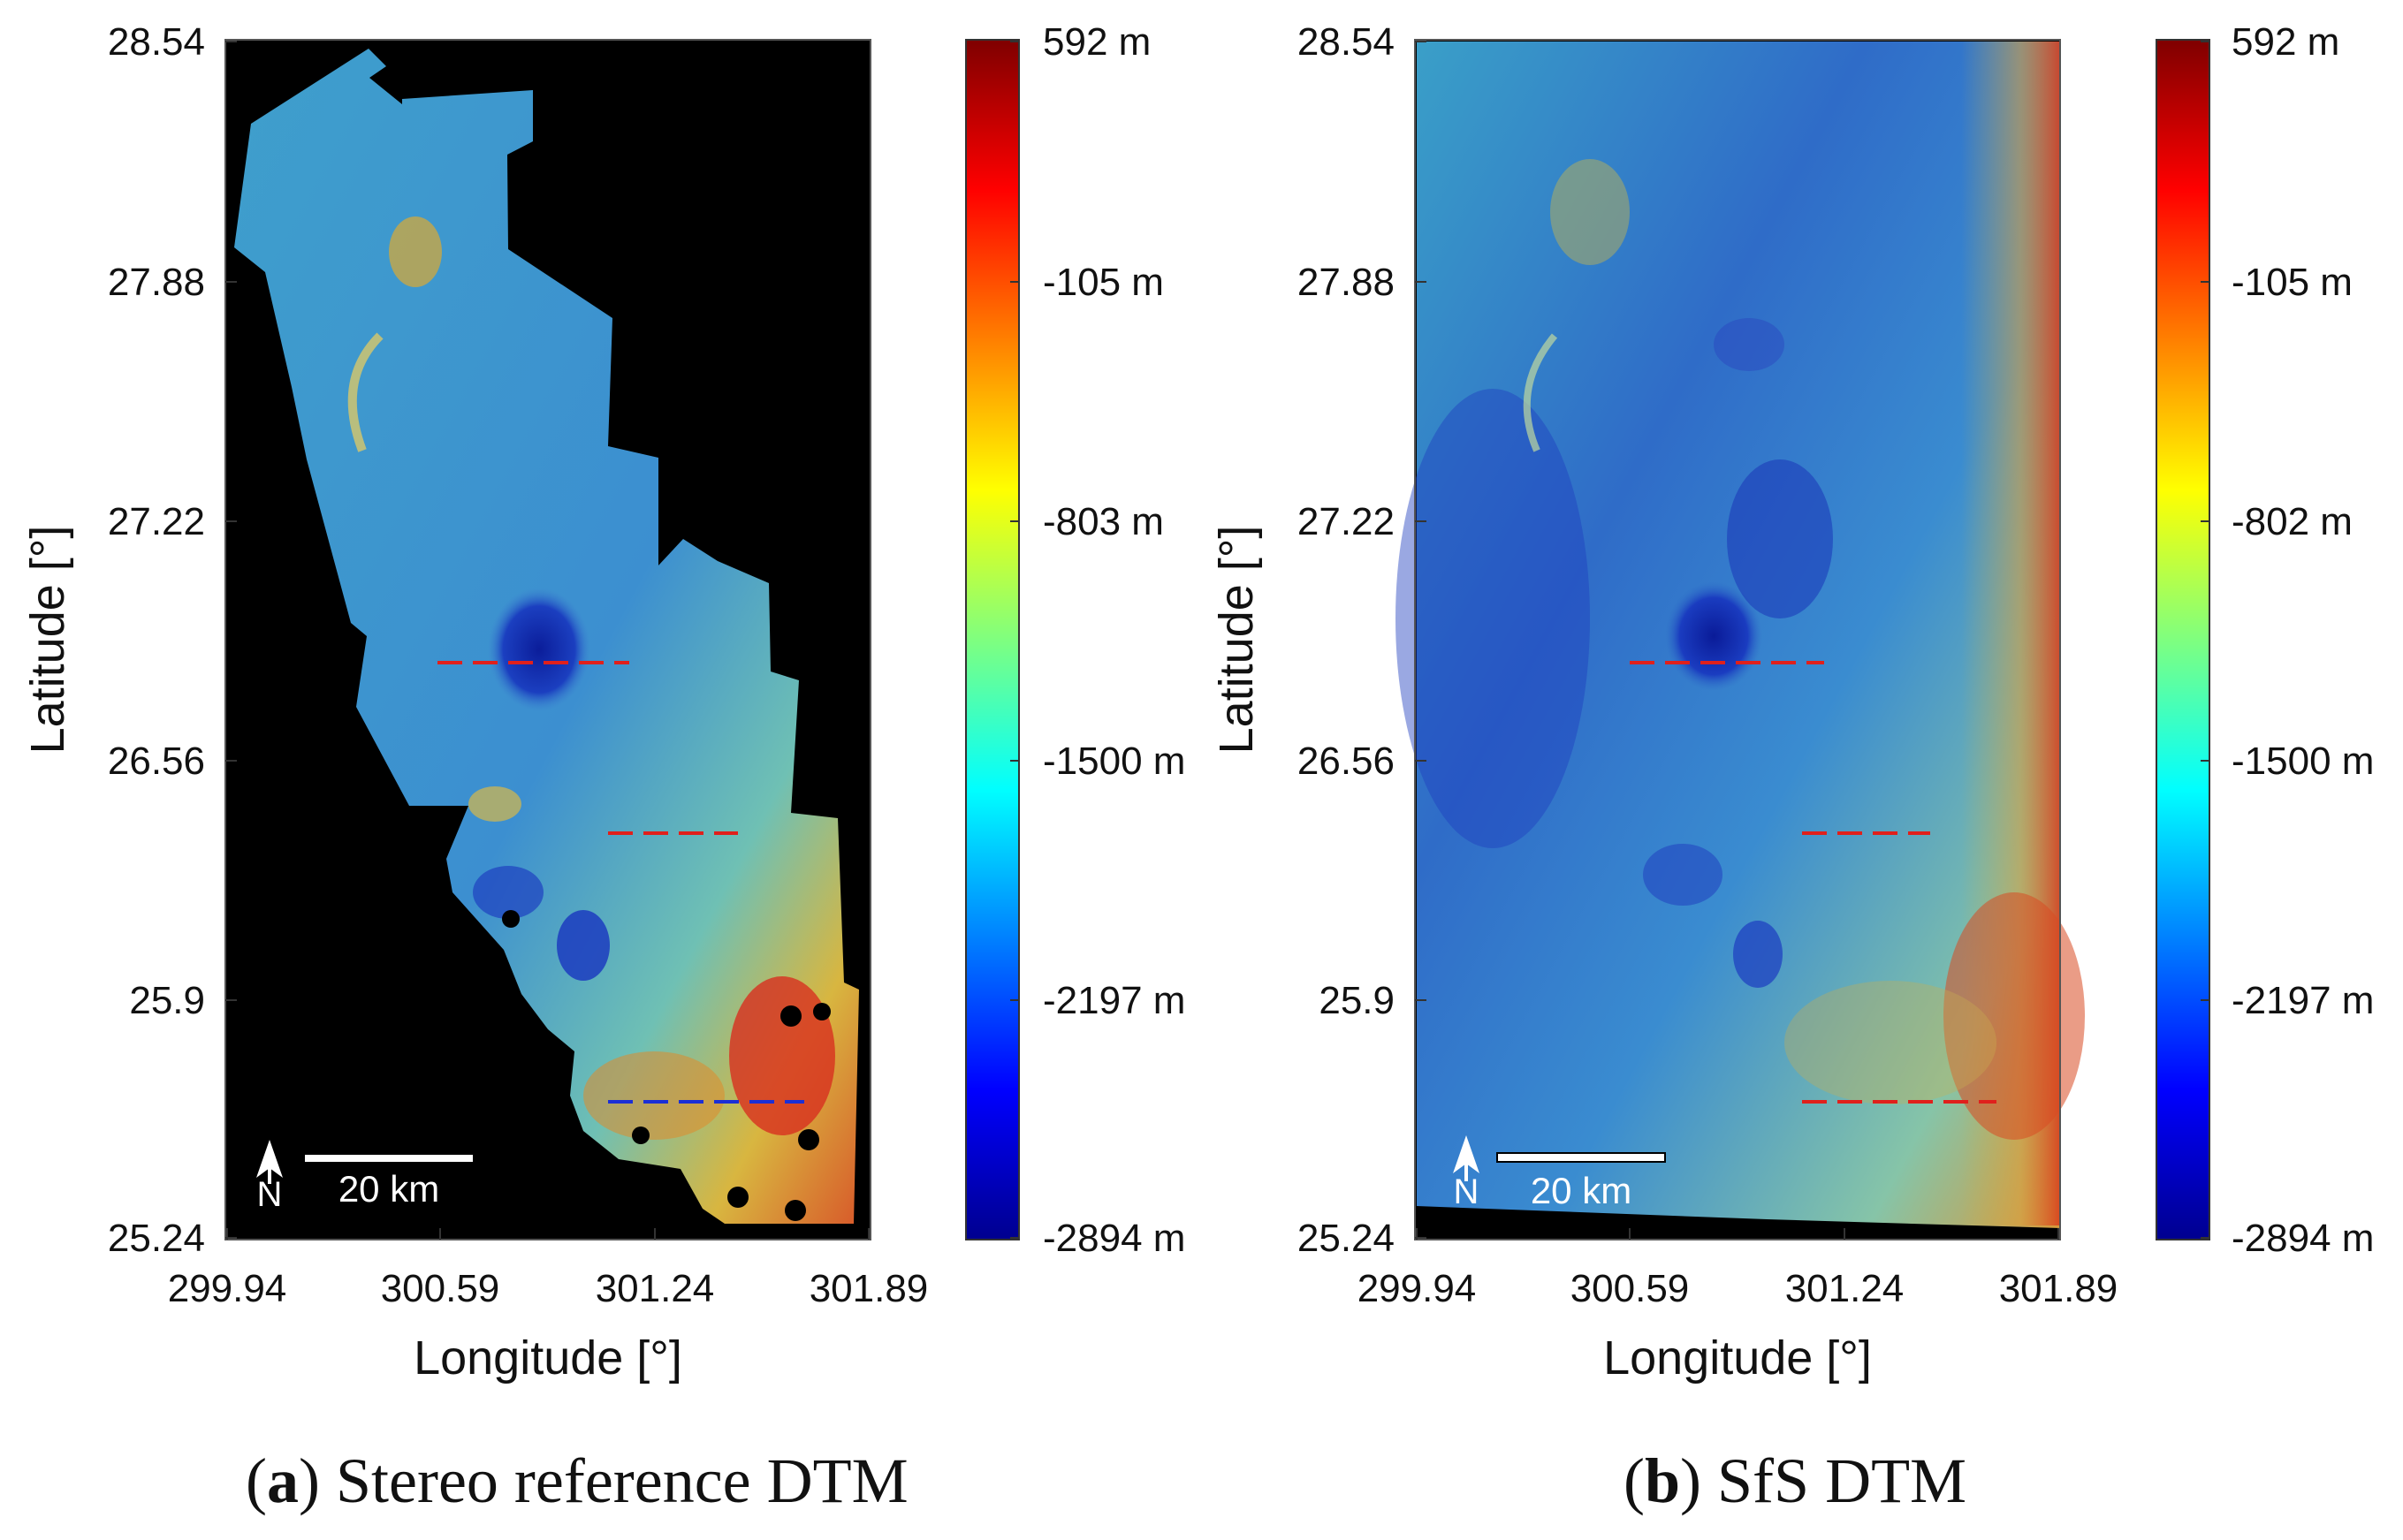  Describe the element at coordinates (1492, 618) in the screenshot. I see `western-lowland` at that location.